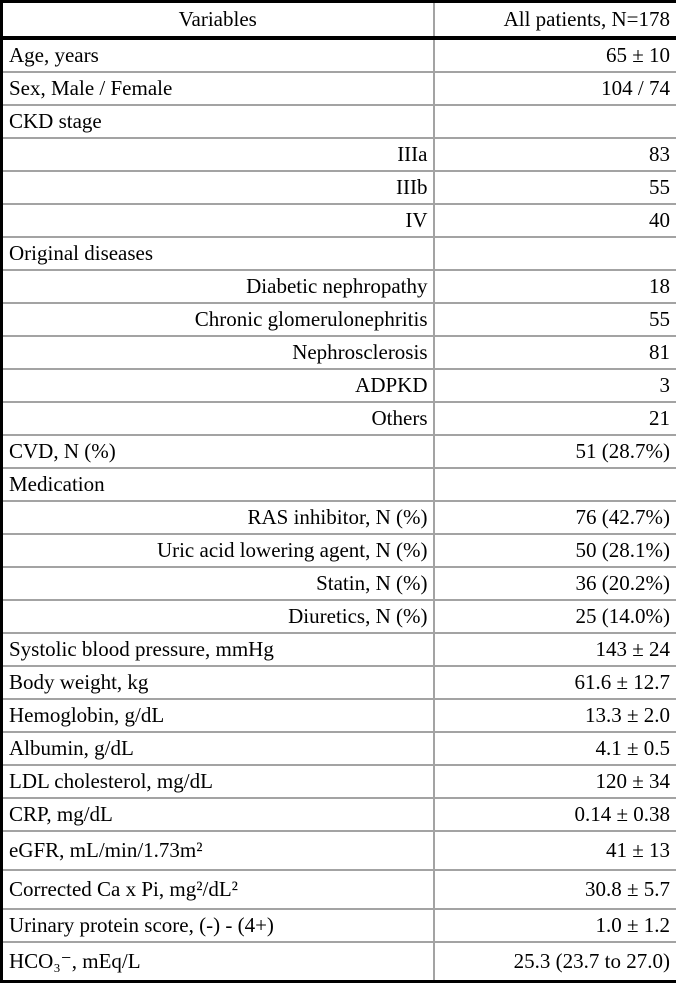  Describe the element at coordinates (217, 925) in the screenshot. I see `row-label: Urinary protein score, (-) - (4+)` at that location.